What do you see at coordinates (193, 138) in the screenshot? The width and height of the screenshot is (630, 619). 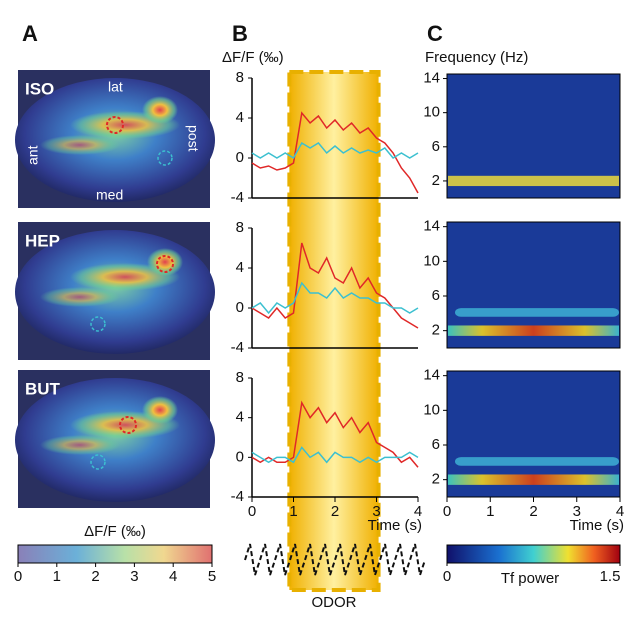 I see `orient-post: post` at bounding box center [193, 138].